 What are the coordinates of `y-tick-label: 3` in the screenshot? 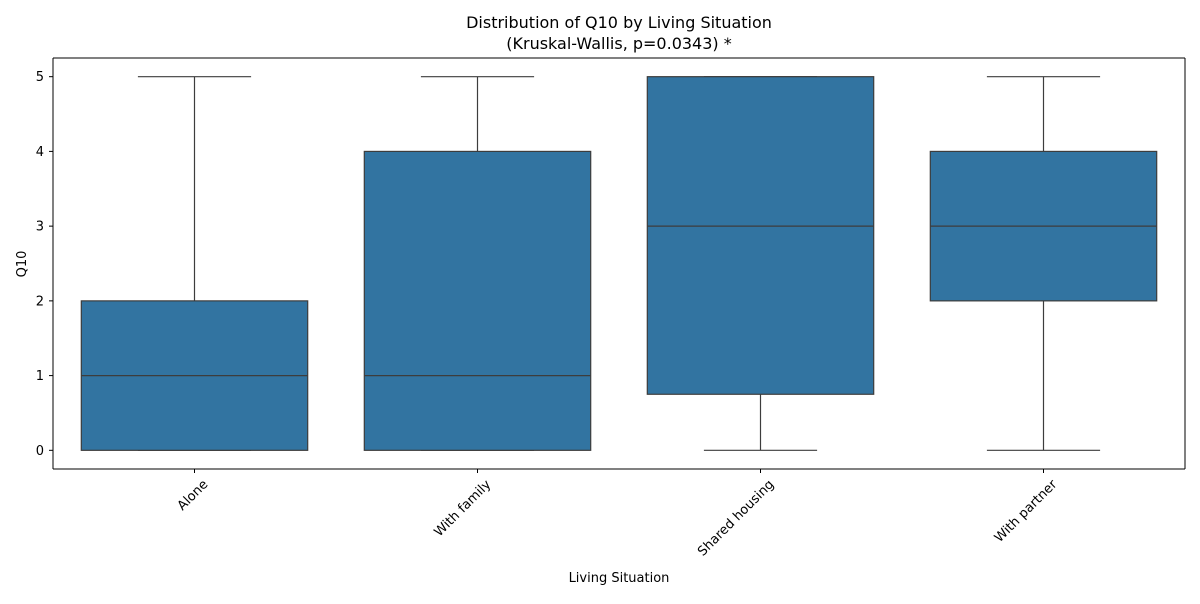 It's located at (40, 227).